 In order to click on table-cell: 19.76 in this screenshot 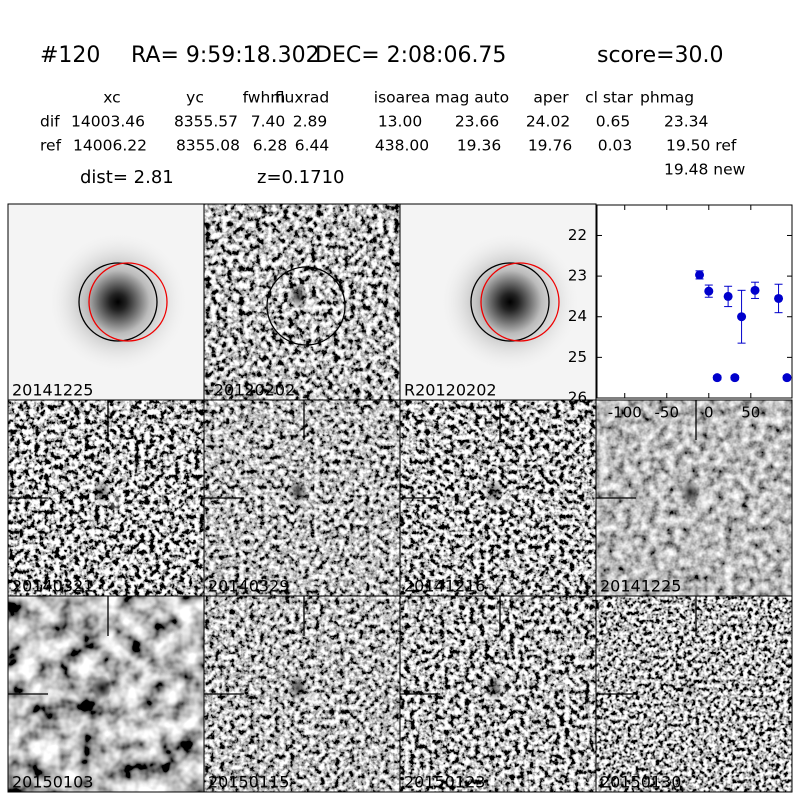, I will do `click(550, 146)`.